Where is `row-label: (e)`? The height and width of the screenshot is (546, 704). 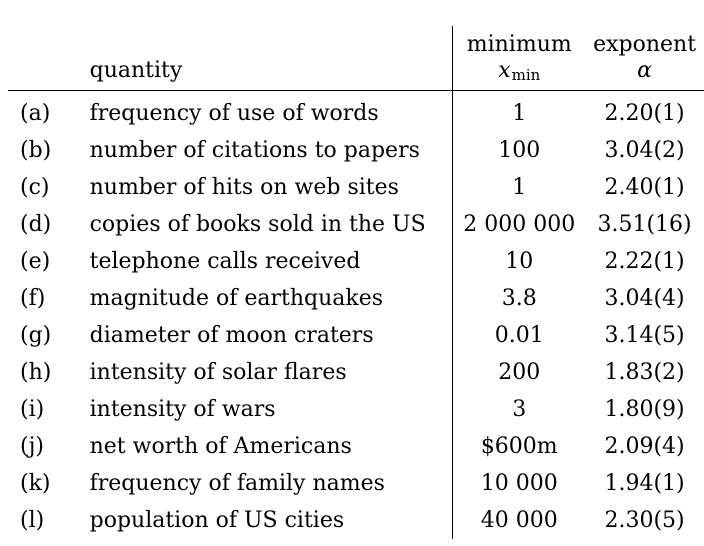
row-label: (e) is located at coordinates (35, 261).